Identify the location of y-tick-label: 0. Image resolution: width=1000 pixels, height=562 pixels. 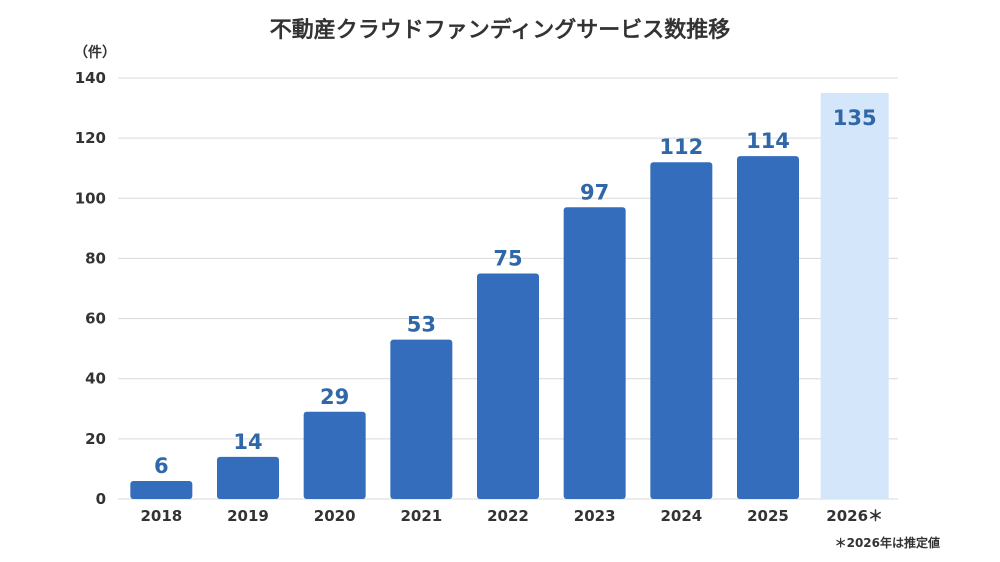
(101, 499).